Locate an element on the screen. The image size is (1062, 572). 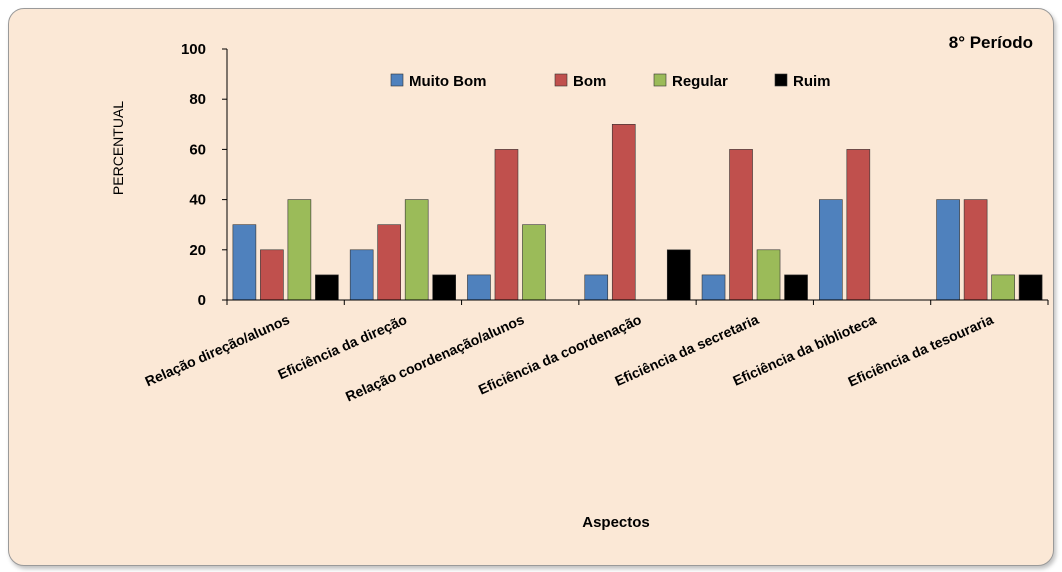
legend-label: Muito Bom is located at coordinates (447, 81).